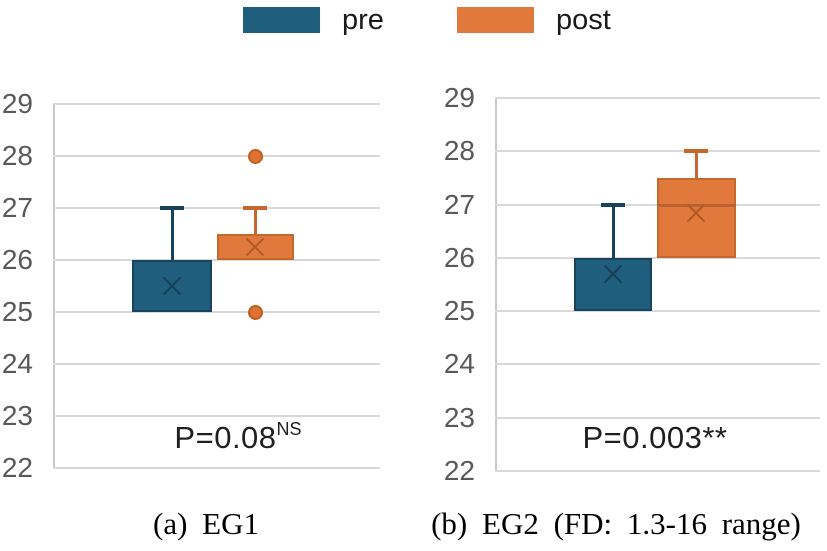  What do you see at coordinates (616, 523) in the screenshot?
I see `caption-eg2: (b) EG2 (FD: 1.3-16 range)` at bounding box center [616, 523].